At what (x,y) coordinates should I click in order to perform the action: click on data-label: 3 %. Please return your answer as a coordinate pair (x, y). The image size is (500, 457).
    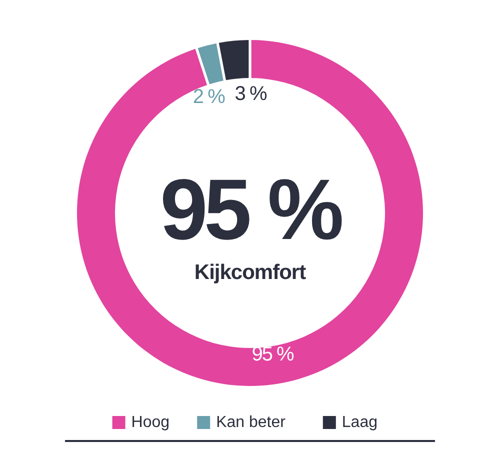
    Looking at the image, I should click on (251, 93).